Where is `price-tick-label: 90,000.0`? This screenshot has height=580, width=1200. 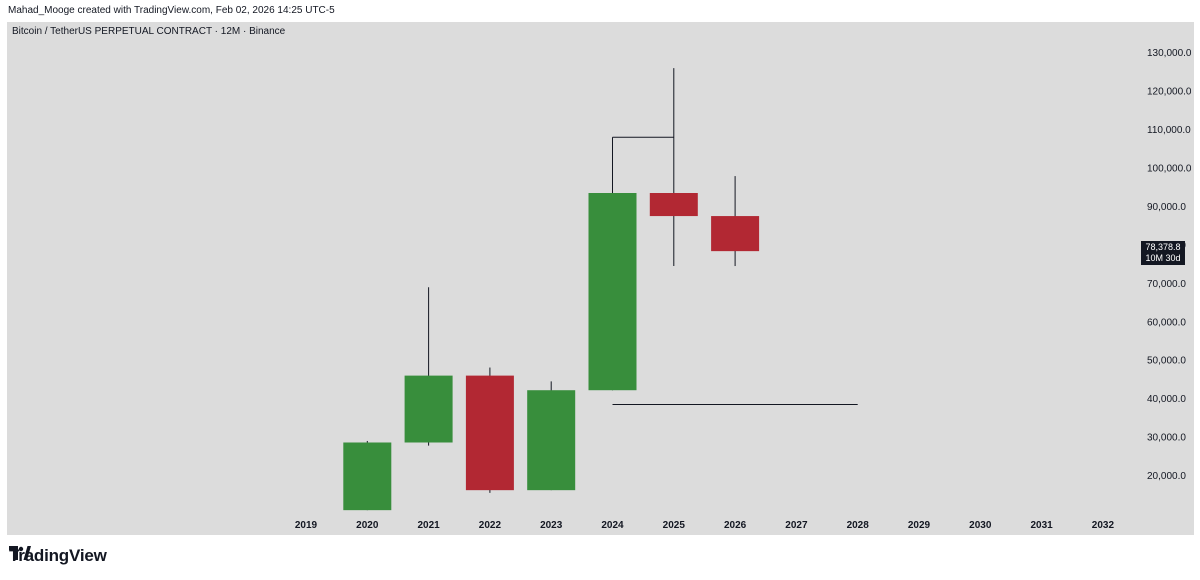
price-tick-label: 90,000.0 is located at coordinates (1166, 207).